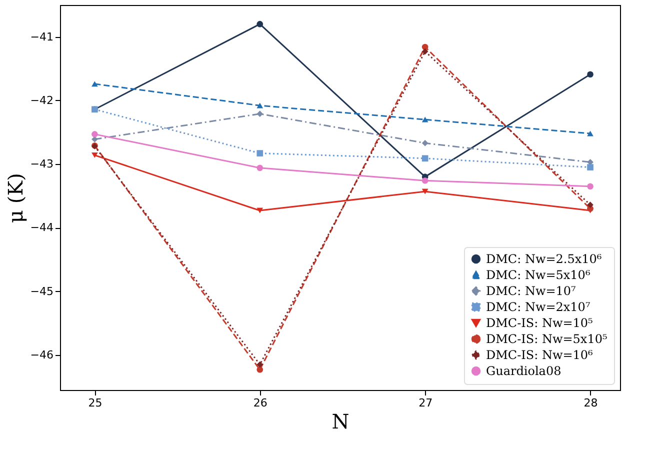 This screenshot has width=649, height=457. What do you see at coordinates (15, 198) in the screenshot?
I see `y-axis-title: μ (K)` at bounding box center [15, 198].